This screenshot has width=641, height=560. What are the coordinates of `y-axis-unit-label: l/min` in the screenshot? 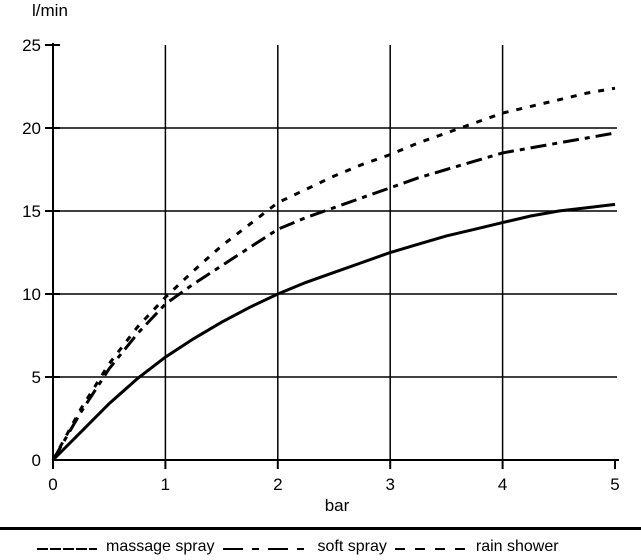 It's located at (50, 10).